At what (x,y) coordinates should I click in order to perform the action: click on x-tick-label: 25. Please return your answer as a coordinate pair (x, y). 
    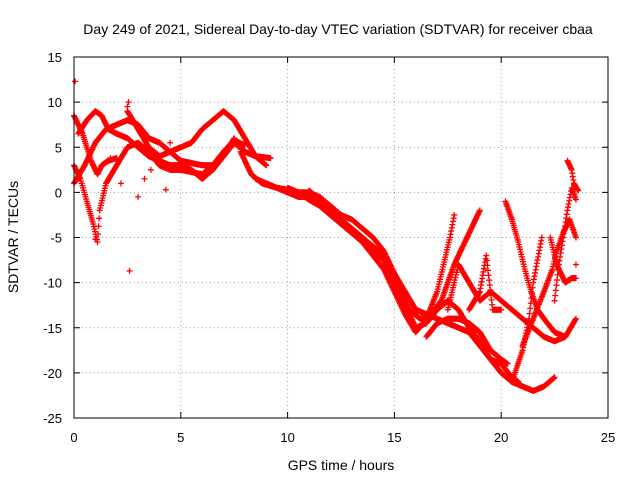
    Looking at the image, I should click on (608, 437).